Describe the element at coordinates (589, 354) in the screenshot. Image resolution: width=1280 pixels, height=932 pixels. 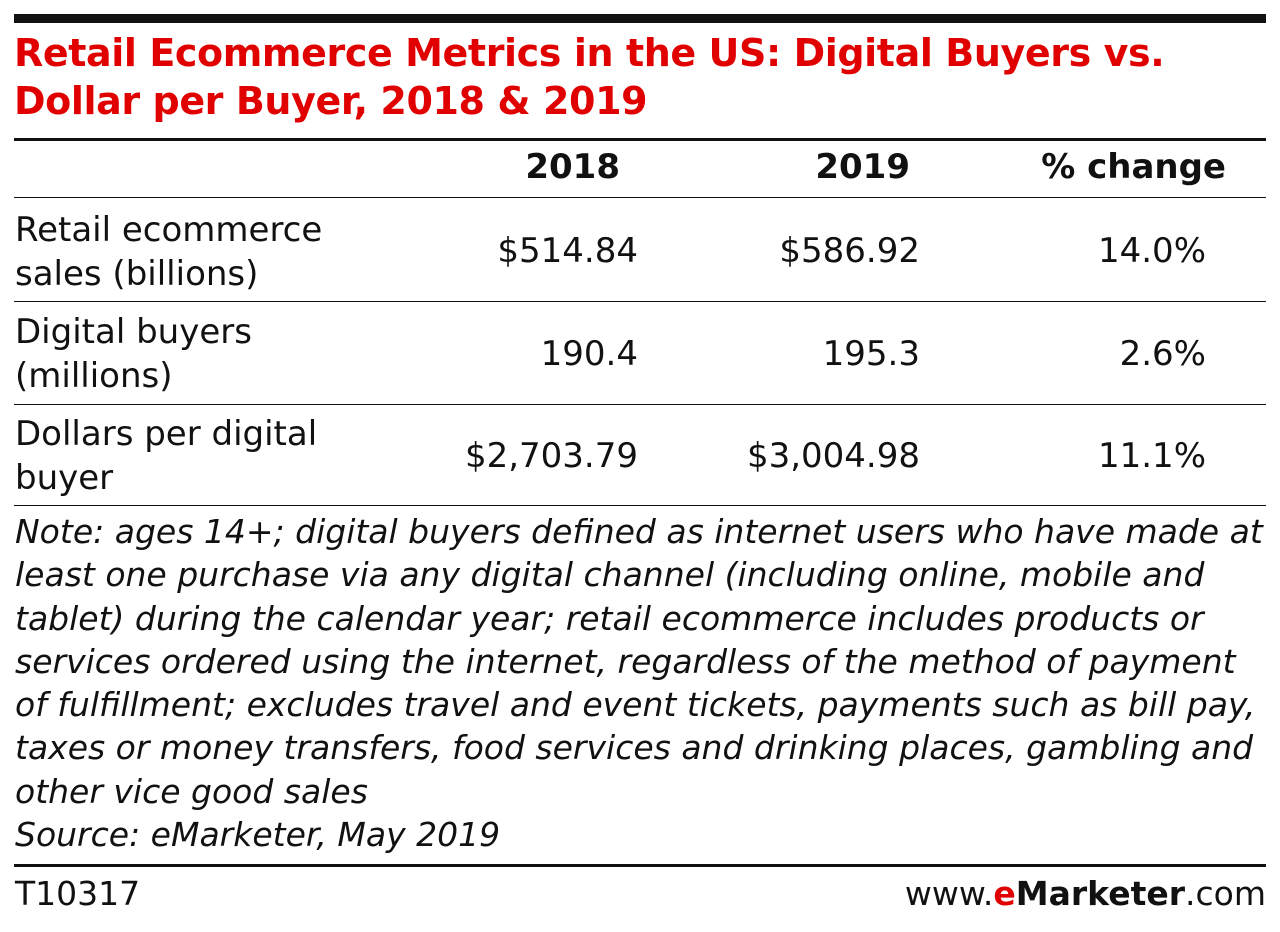
I see `table-cell: 190.4` at that location.